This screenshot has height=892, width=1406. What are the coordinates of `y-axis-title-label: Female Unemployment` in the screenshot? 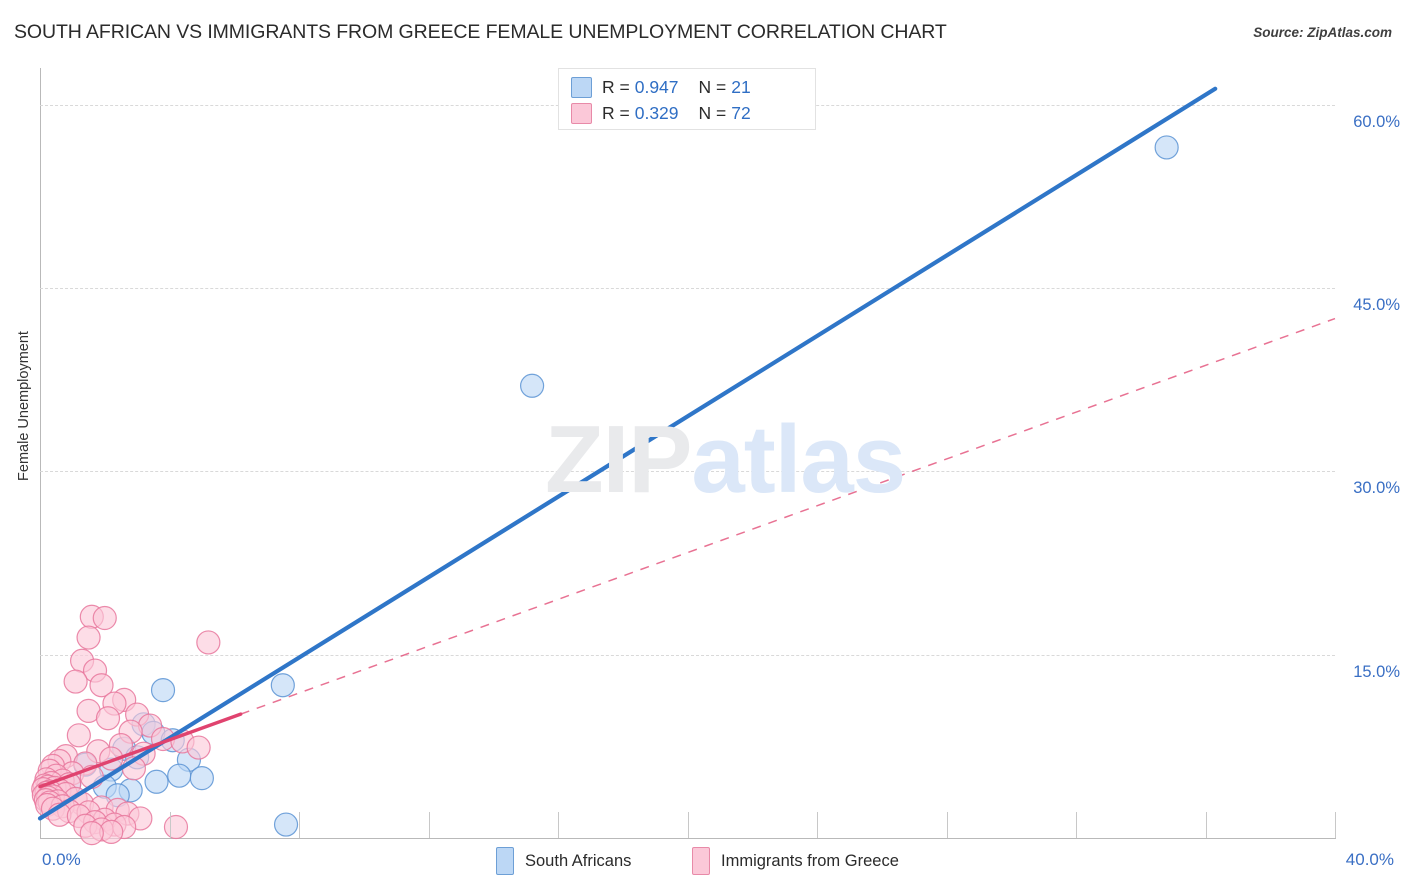 It's located at (24, 406).